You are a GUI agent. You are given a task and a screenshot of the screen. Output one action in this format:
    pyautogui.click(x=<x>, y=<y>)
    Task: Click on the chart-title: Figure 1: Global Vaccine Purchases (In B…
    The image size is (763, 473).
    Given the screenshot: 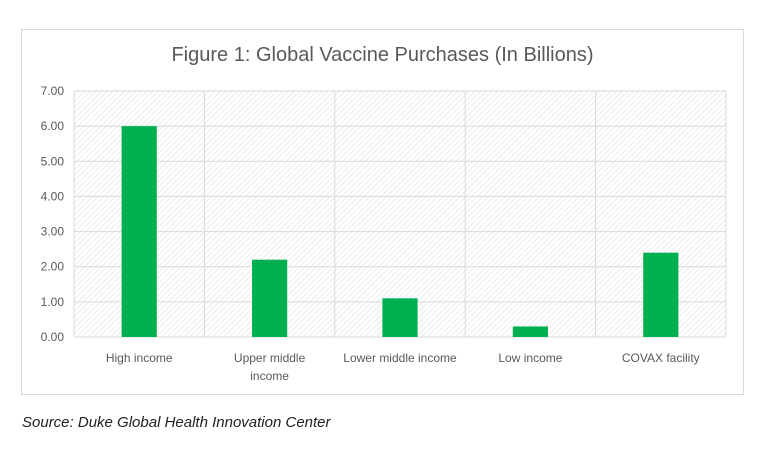 What is the action you would take?
    pyautogui.click(x=382, y=55)
    